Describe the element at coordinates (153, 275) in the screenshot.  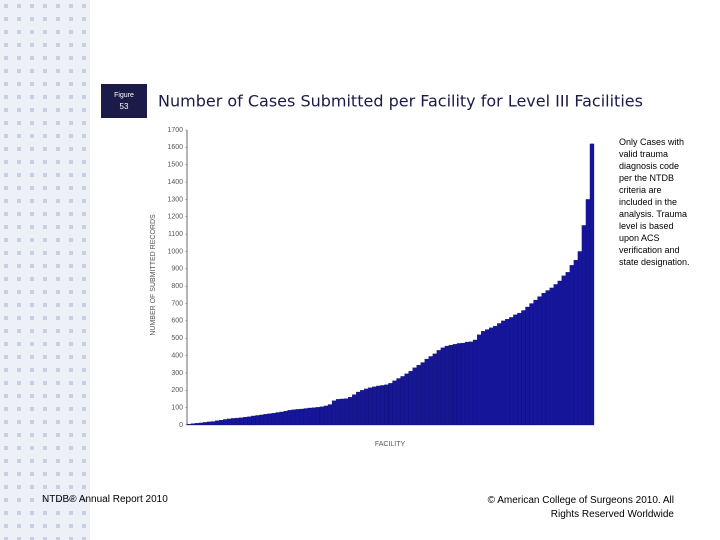
I see `y-axis-label: NUMBER OF SUBMITTED RECORDS` at that location.